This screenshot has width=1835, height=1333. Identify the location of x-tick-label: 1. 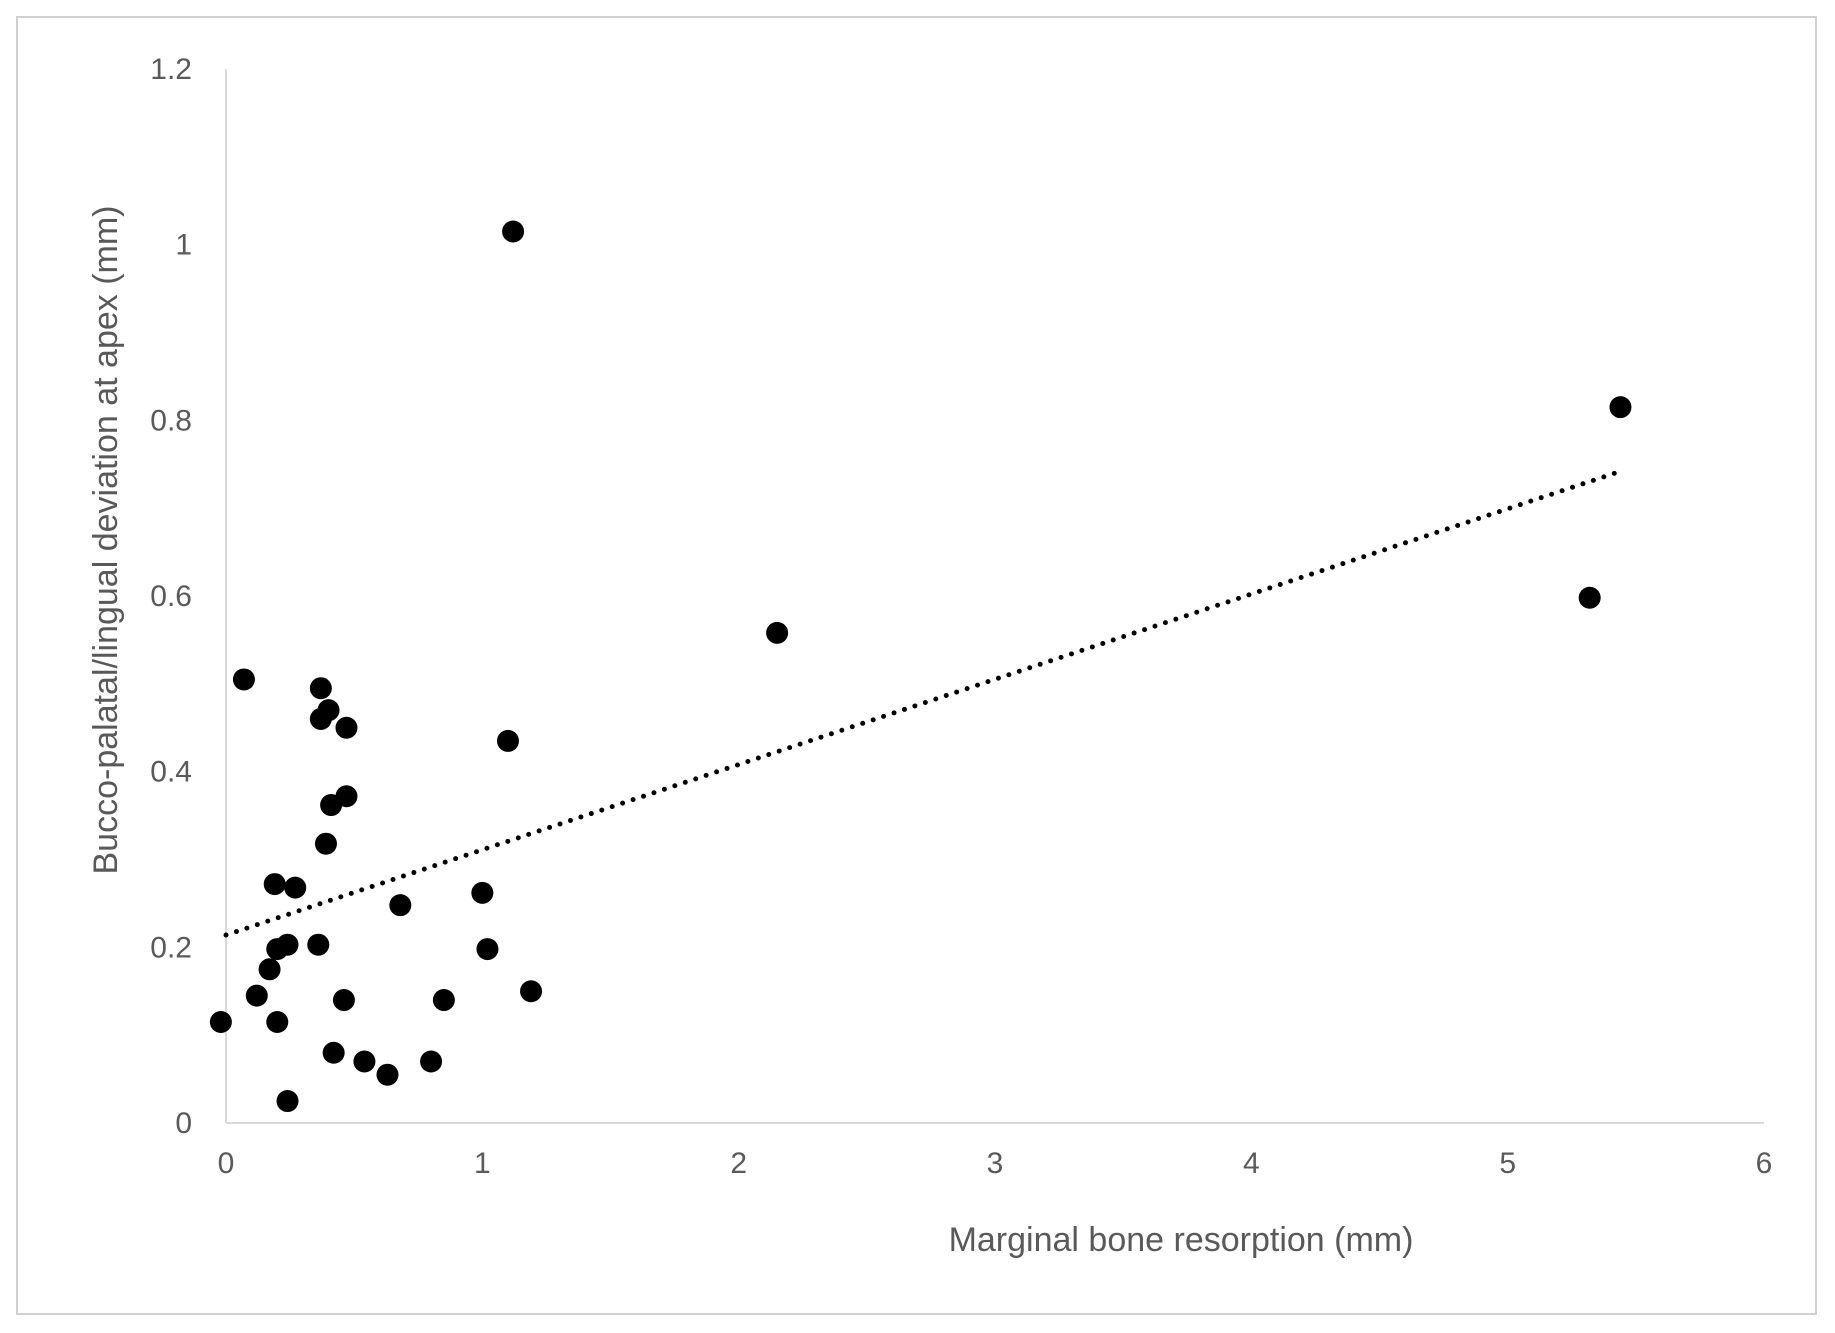
(482, 1163).